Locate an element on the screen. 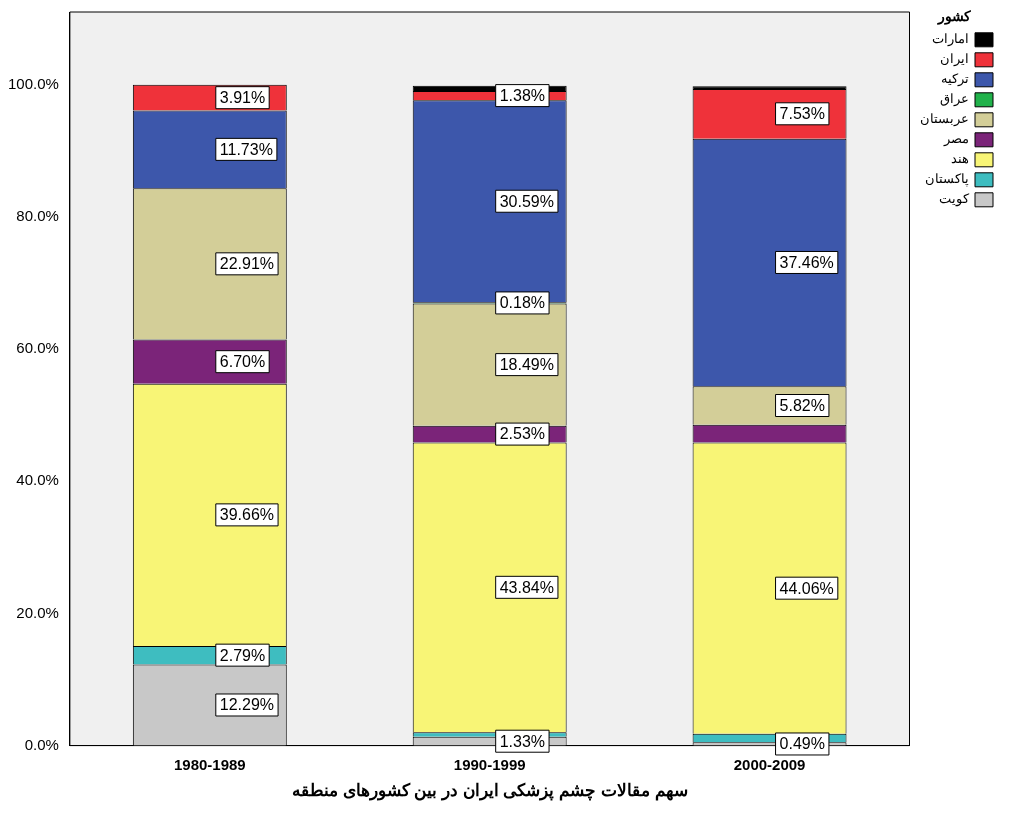  data-label: 2.53% is located at coordinates (522, 434).